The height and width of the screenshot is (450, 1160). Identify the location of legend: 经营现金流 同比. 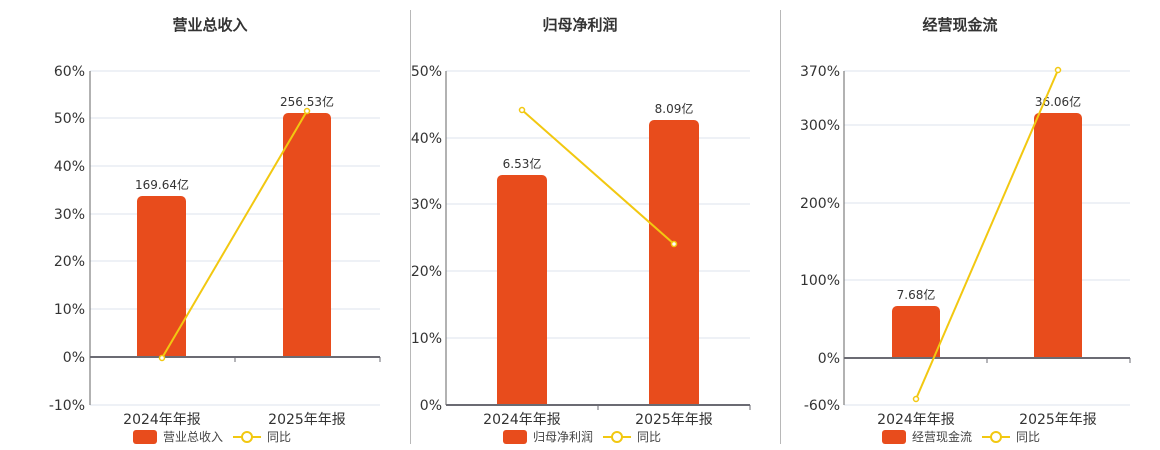
(961, 436).